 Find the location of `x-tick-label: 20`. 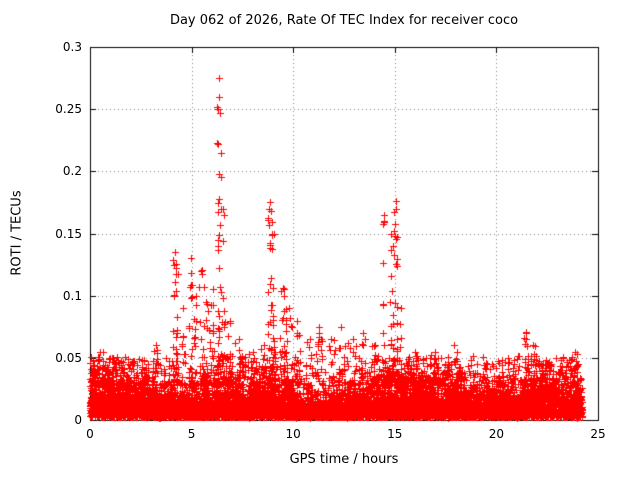

x-tick-label: 20 is located at coordinates (496, 434).